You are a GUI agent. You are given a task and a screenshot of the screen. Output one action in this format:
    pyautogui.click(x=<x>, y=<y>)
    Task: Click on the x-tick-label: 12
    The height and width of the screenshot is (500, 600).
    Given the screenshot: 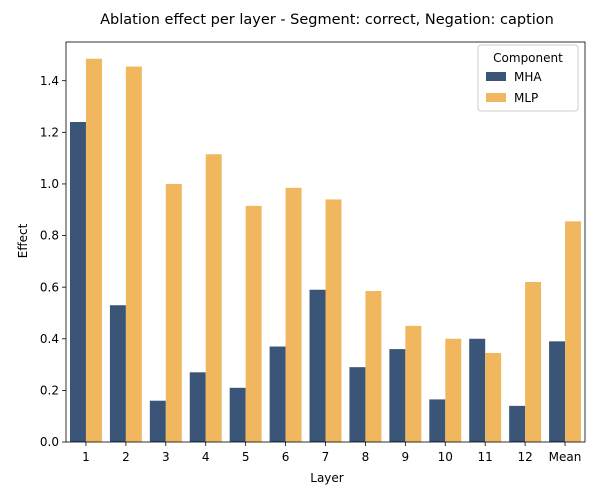 What is the action you would take?
    pyautogui.click(x=524, y=457)
    